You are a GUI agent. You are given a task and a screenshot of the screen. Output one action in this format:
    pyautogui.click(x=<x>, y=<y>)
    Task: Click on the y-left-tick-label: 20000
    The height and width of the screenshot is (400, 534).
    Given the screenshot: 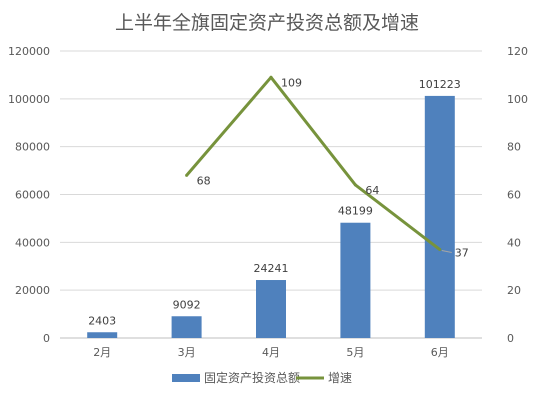 What is the action you would take?
    pyautogui.click(x=32, y=290)
    